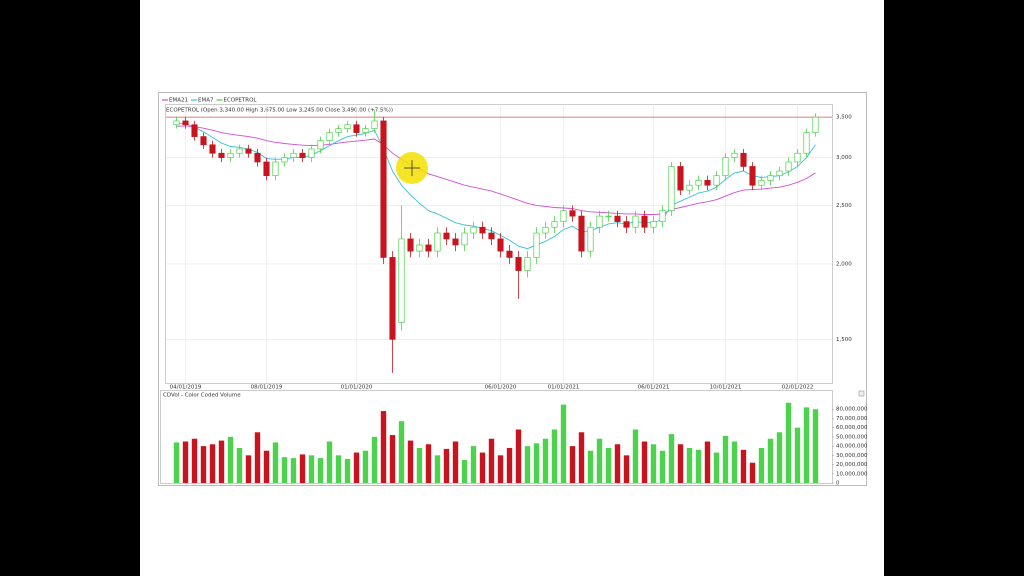  I want to click on x-tick-label: 02/01/2022, so click(798, 388).